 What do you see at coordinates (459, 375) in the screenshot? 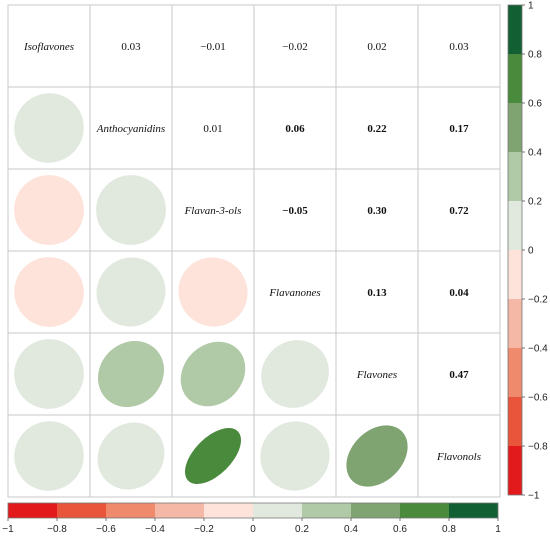
I see `correlation-value: 0.47` at bounding box center [459, 375].